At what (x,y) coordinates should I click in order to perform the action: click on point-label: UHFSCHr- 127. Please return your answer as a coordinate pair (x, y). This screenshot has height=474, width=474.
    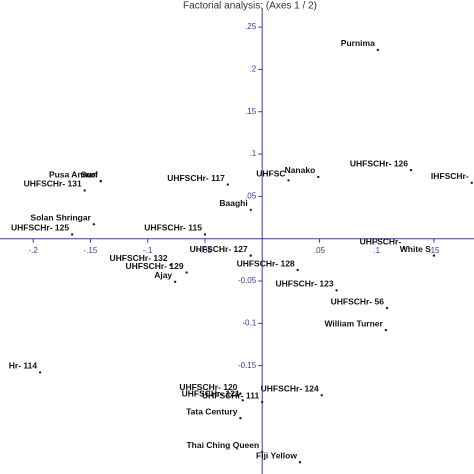
    Looking at the image, I should click on (219, 249).